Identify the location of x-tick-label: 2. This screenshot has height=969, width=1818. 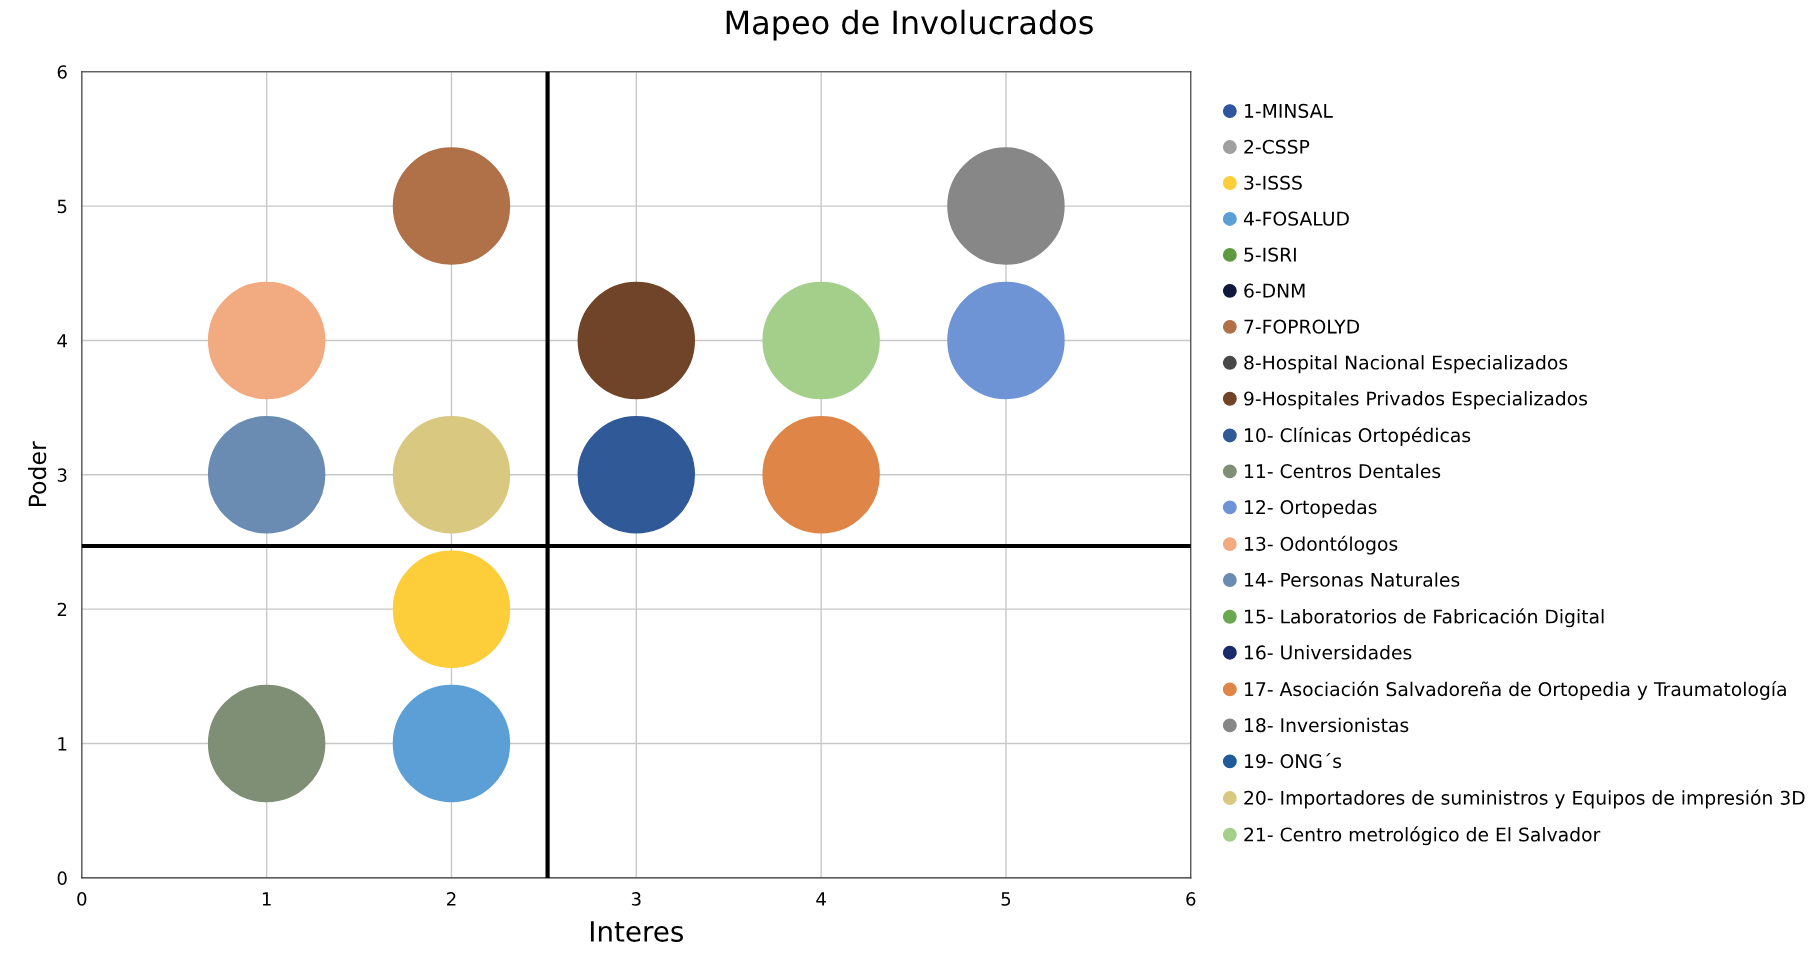
(451, 899).